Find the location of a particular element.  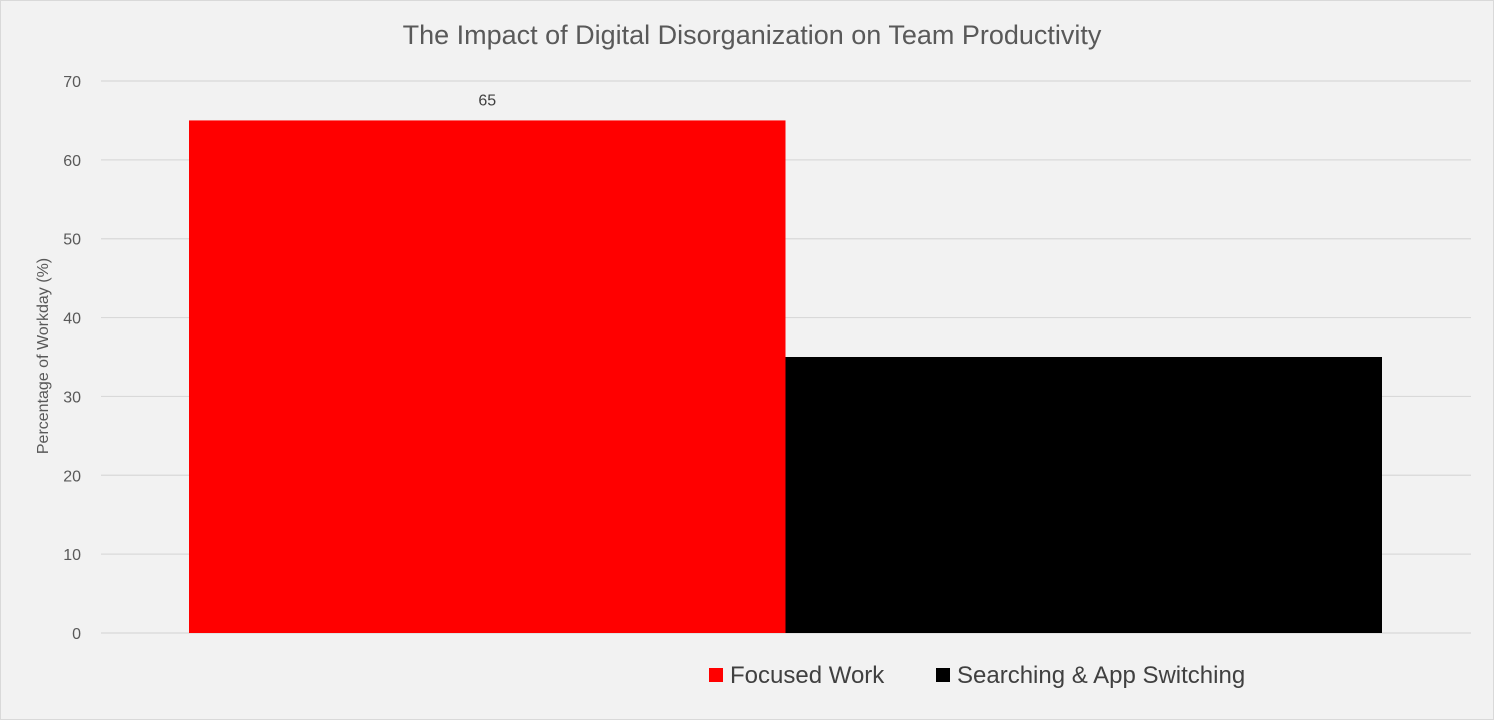

y-tick-label: 40 is located at coordinates (72, 319).